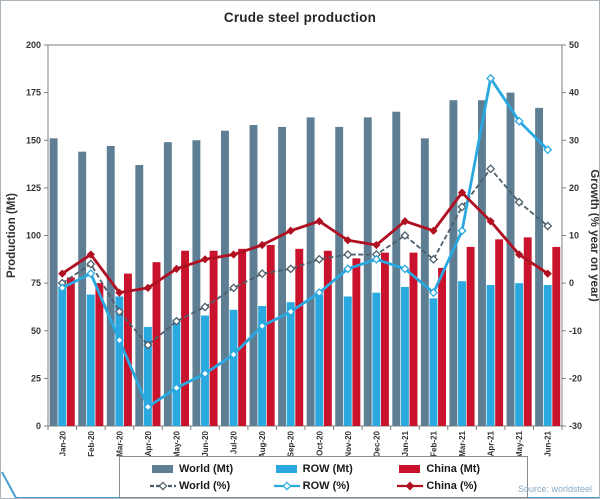  Describe the element at coordinates (327, 468) in the screenshot. I see `legend-label: ROW (Mt)` at that location.